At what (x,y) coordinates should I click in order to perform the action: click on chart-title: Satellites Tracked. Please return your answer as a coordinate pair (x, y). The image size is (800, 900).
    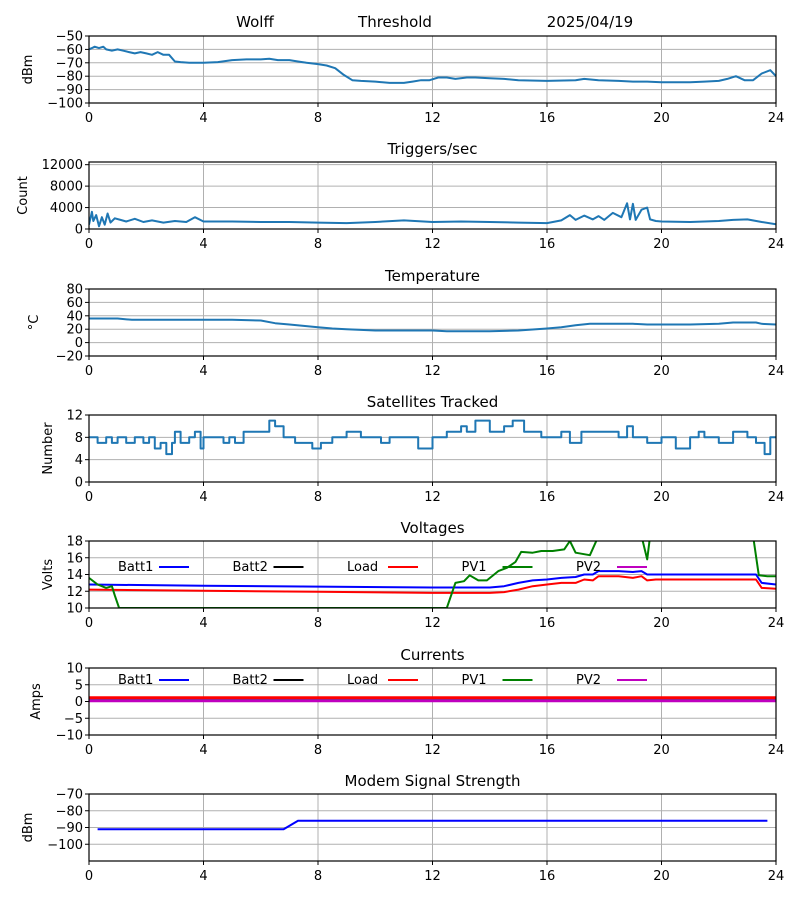
    Looking at the image, I should click on (432, 402).